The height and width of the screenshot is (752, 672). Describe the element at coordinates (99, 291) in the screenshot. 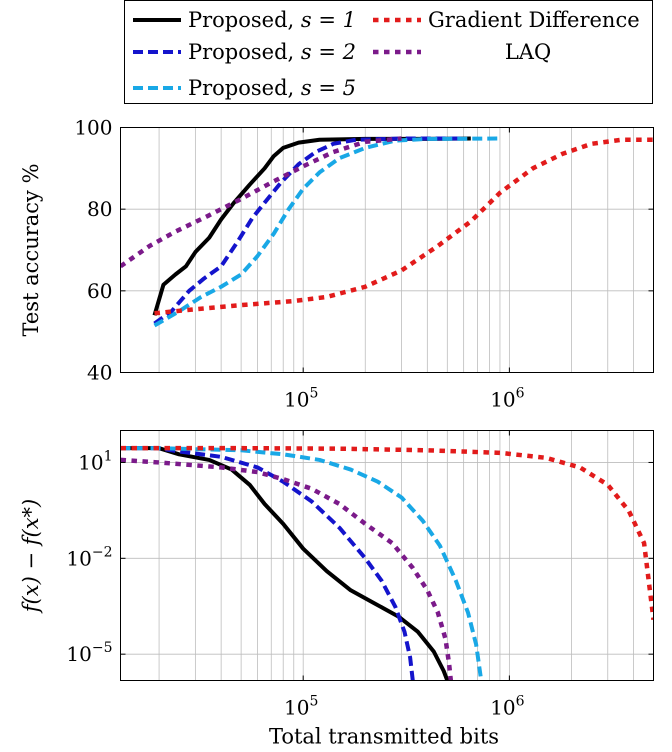

I see `y-tick-label: 60` at that location.